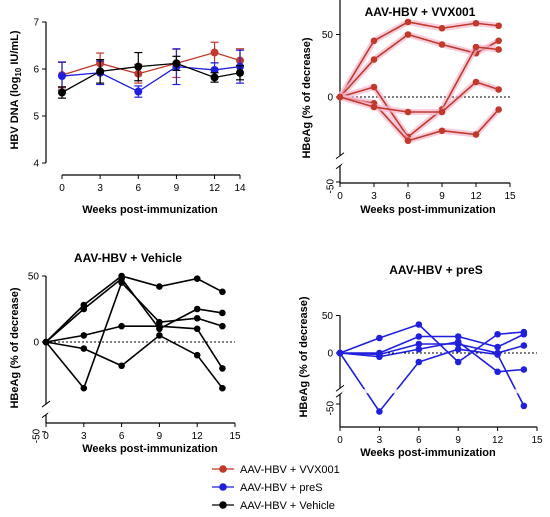  I want to click on panel-b-ytick-label-3: -50, so click(331, 186).